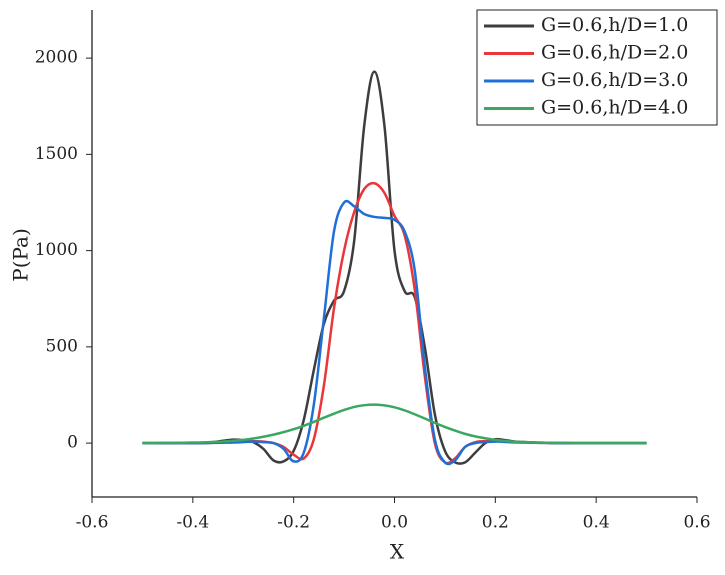  What do you see at coordinates (92, 523) in the screenshot?
I see `x-tick-label: -0.6` at bounding box center [92, 523].